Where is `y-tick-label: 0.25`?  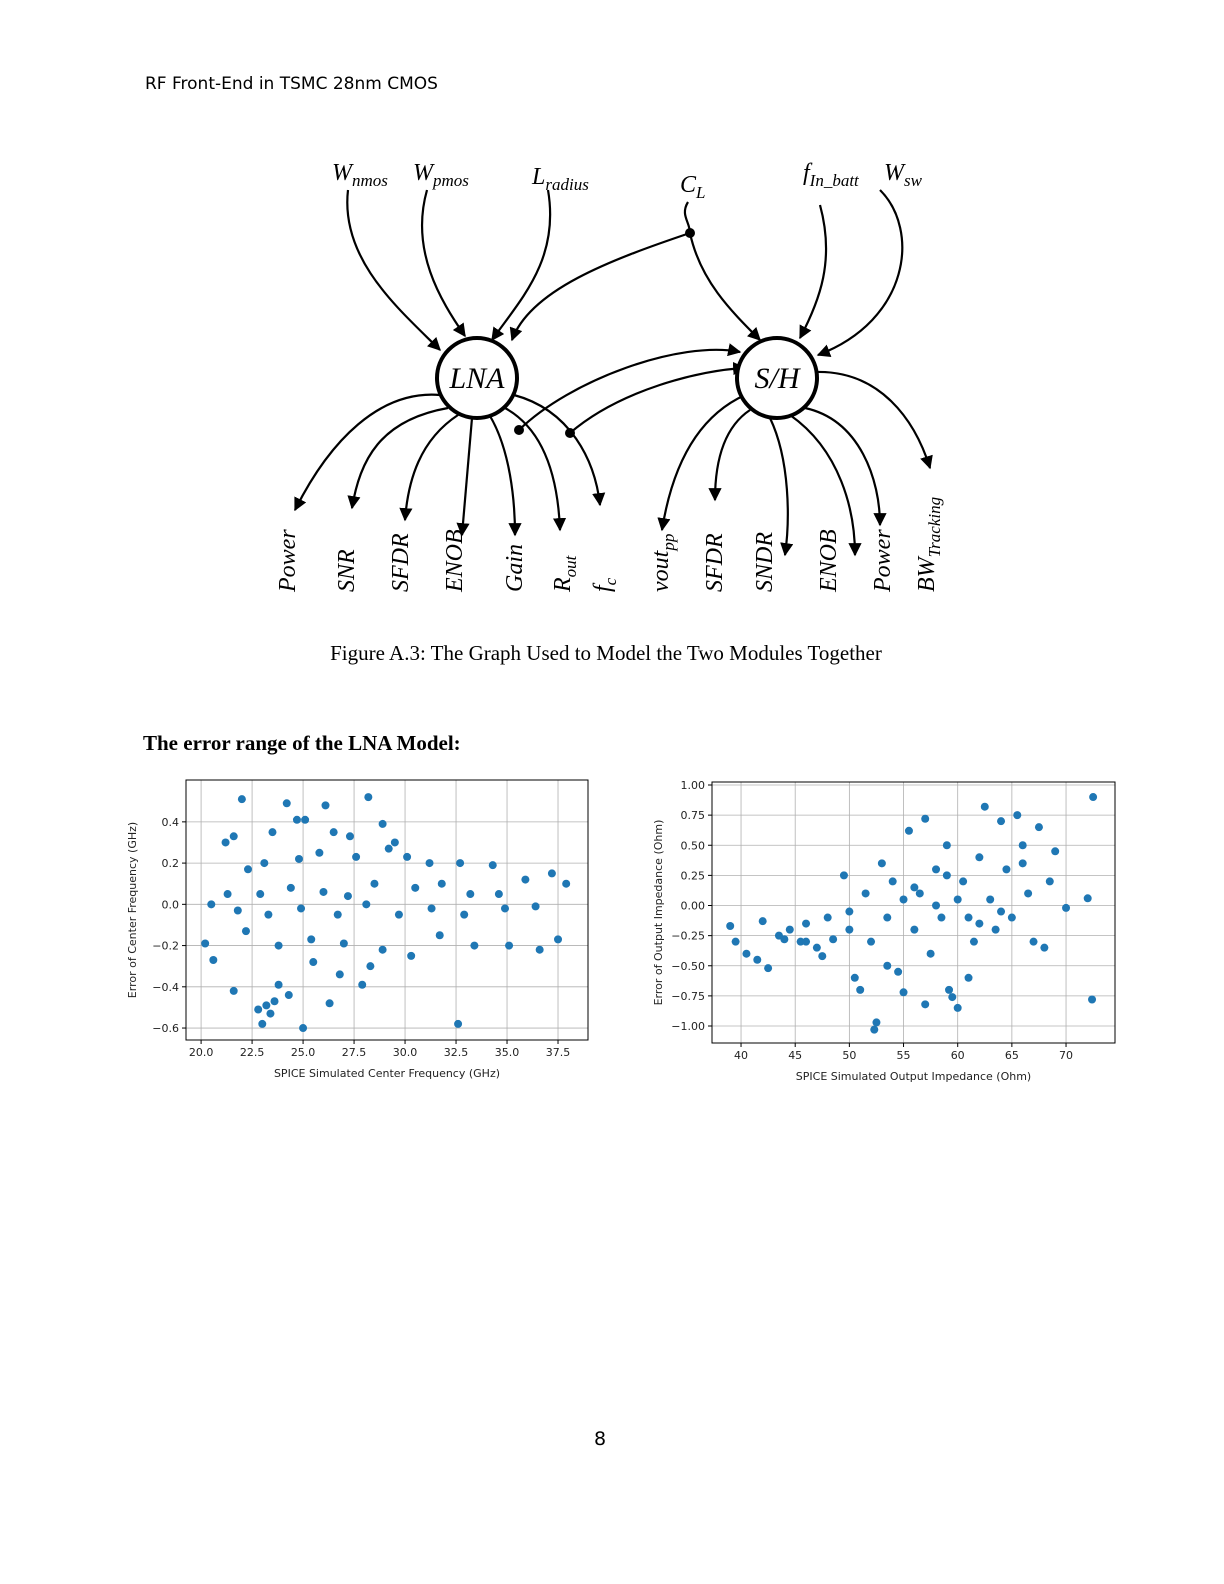
y-tick-label: 0.25 is located at coordinates (693, 875).